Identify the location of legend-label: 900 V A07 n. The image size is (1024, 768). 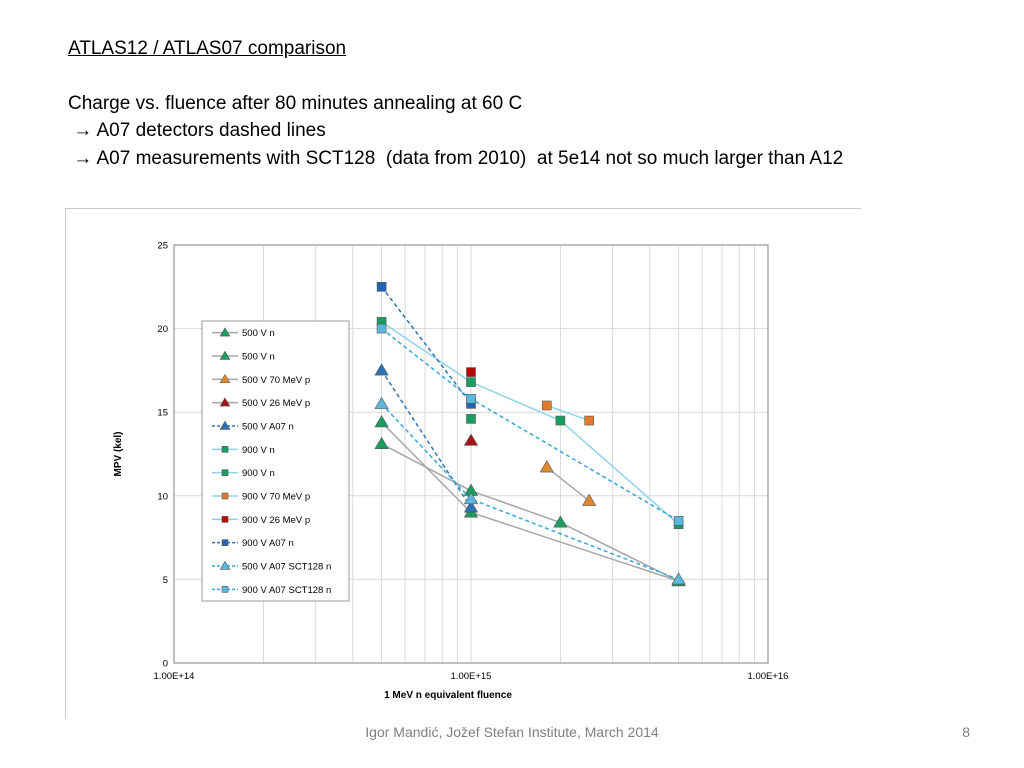
(268, 543).